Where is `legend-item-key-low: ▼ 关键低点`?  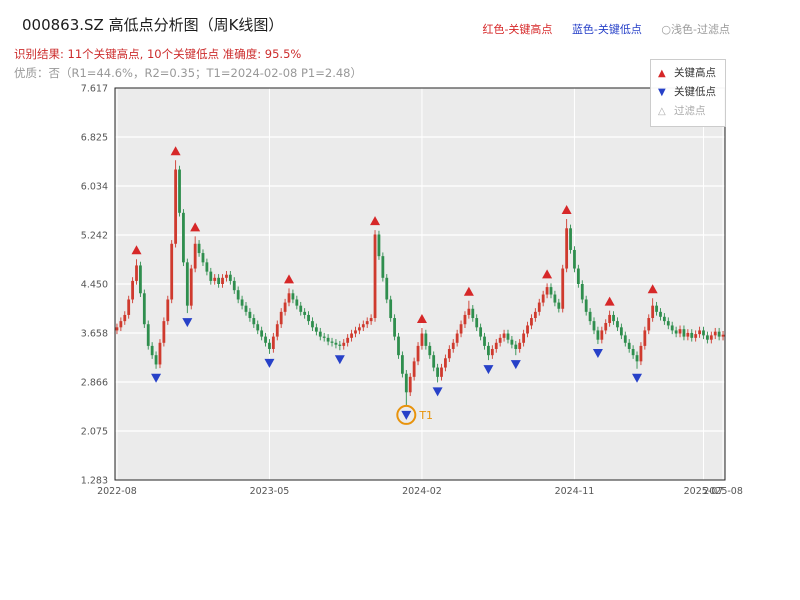
legend-item-key-low: ▼ 关键低点 is located at coordinates (687, 92).